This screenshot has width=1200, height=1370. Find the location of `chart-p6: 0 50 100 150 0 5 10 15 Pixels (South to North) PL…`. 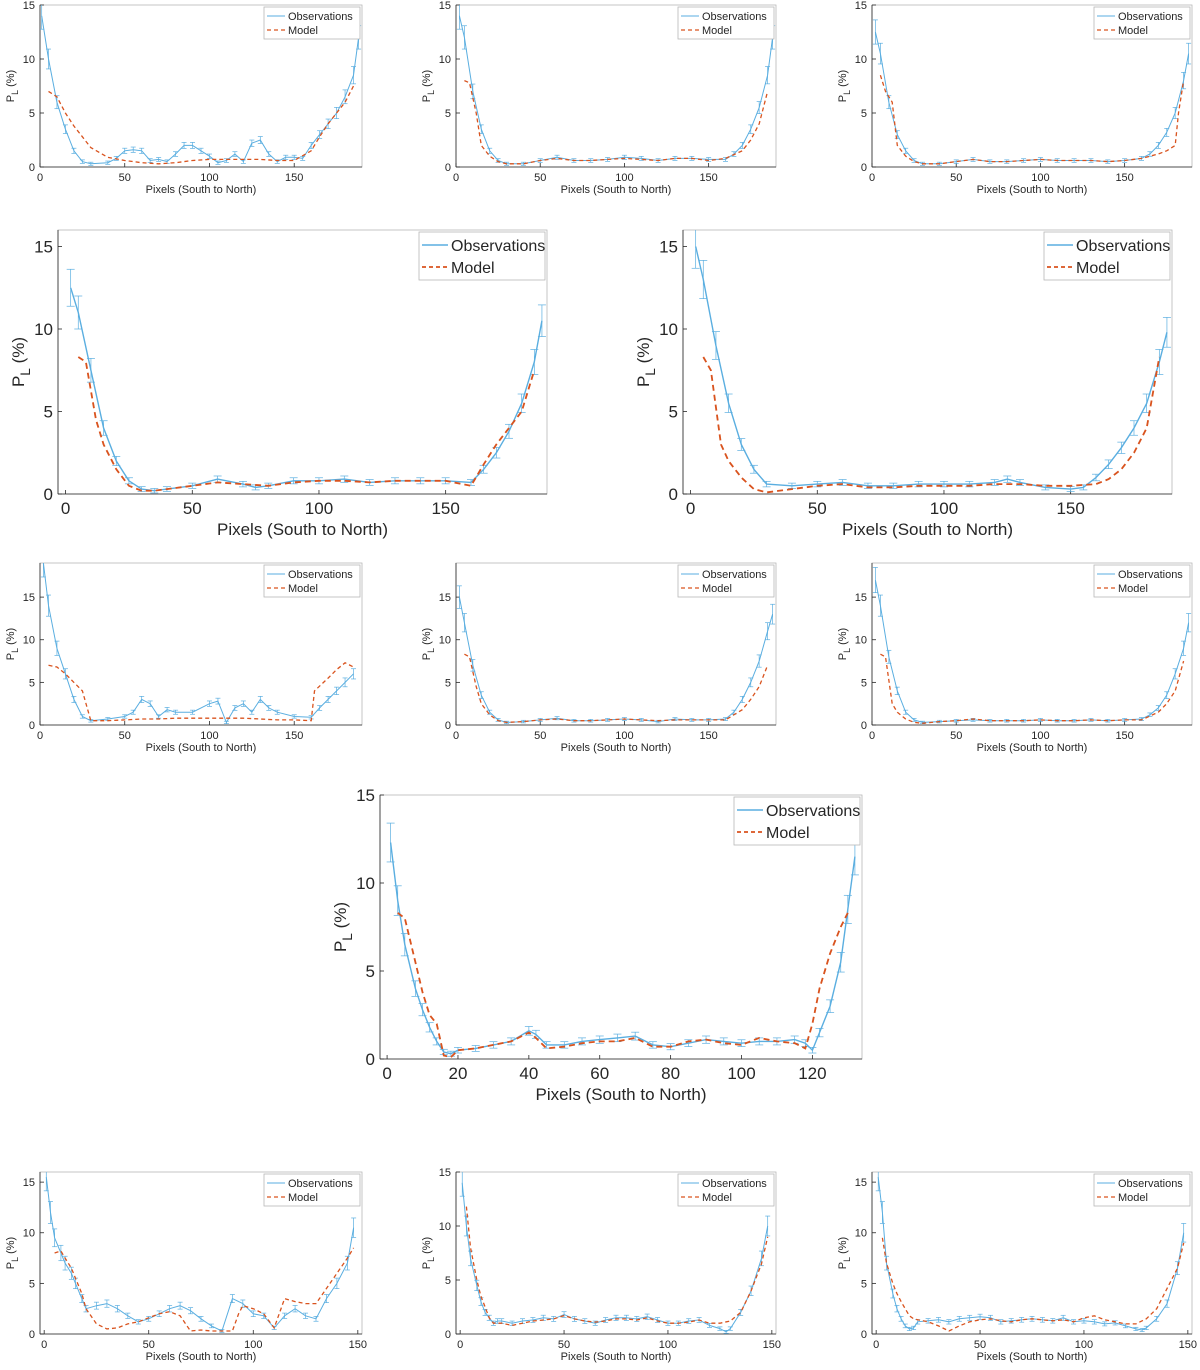

chart-p6: 0 50 100 150 0 5 10 15 Pixels (South to North) PL… is located at coordinates (184, 658).